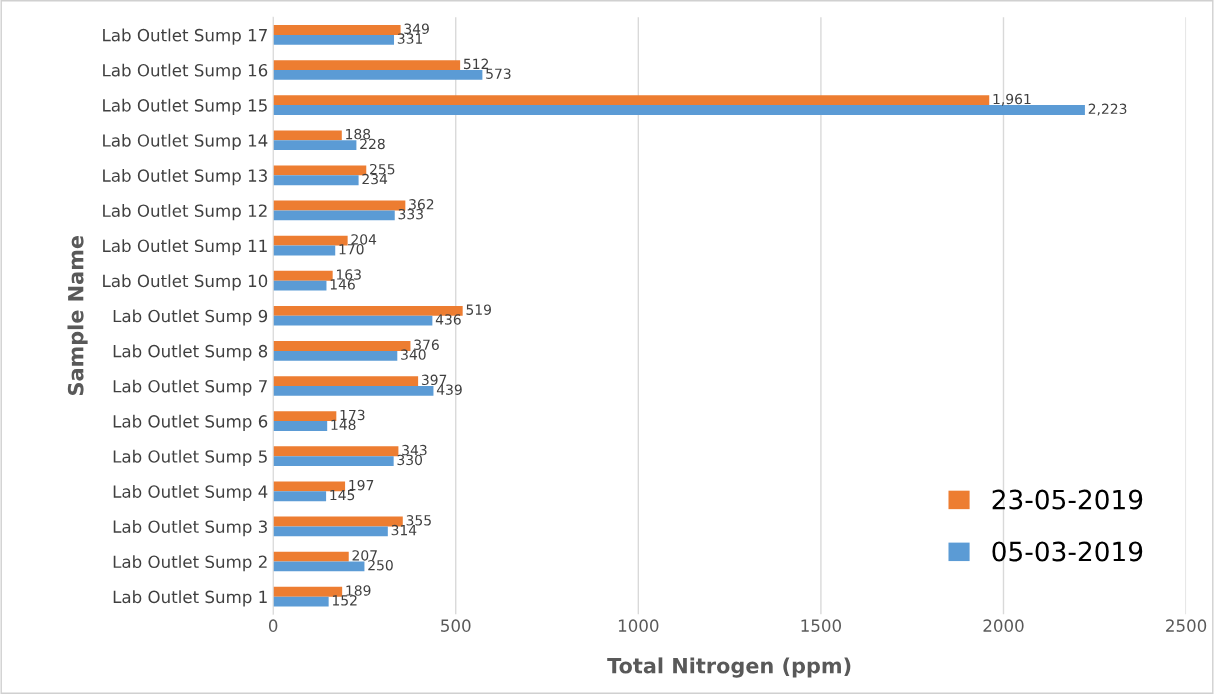 The width and height of the screenshot is (1214, 694). I want to click on data-label: 2,223, so click(1107, 109).